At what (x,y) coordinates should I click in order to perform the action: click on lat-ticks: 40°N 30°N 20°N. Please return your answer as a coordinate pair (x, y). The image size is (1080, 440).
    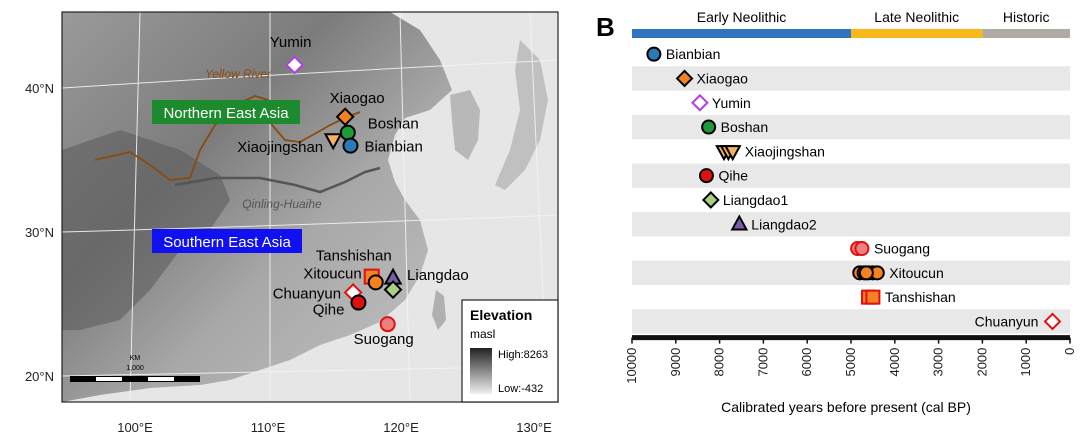
    Looking at the image, I should click on (39, 232).